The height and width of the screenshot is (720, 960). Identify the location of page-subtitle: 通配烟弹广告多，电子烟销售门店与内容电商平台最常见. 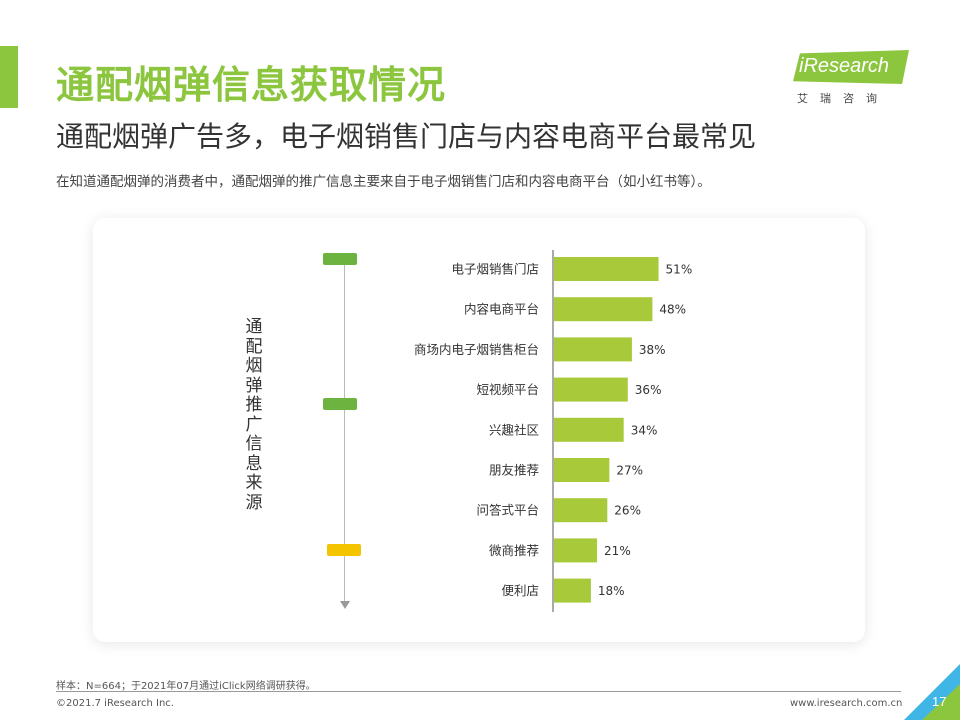
(406, 136).